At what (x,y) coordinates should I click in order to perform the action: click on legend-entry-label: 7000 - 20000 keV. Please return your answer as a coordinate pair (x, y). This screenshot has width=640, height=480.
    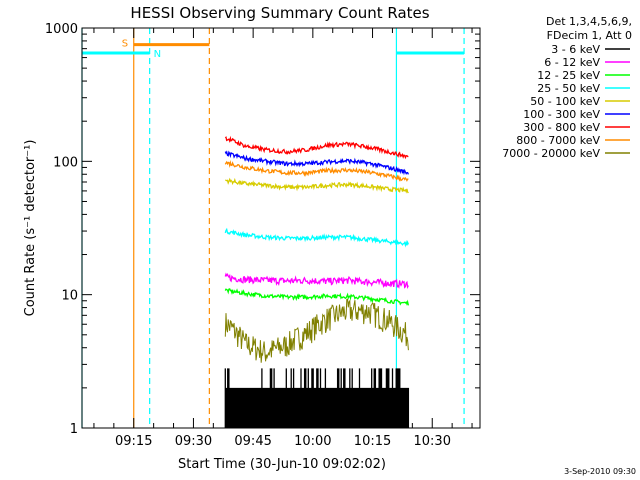
    Looking at the image, I should click on (551, 153).